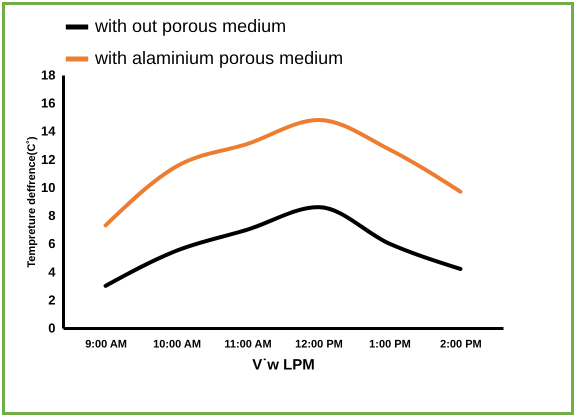  What do you see at coordinates (390, 344) in the screenshot?
I see `x-tick-label: 1:00 PM` at bounding box center [390, 344].